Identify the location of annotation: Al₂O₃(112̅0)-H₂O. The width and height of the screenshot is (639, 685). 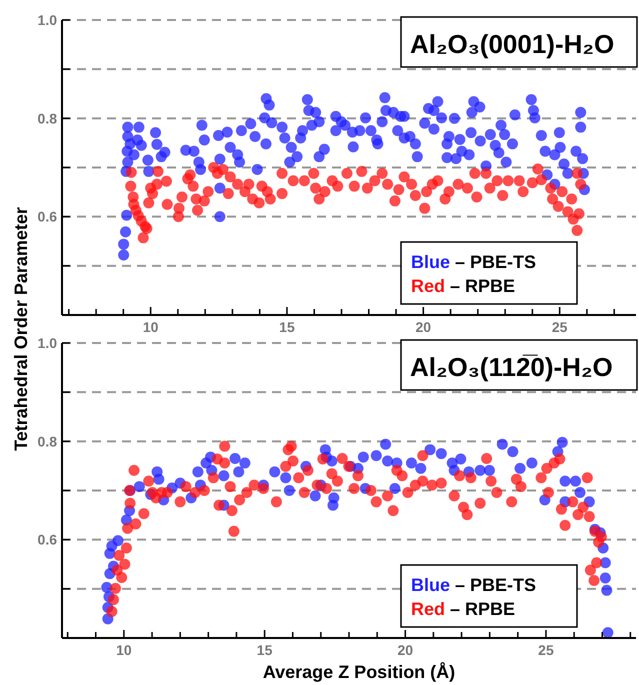
(511, 367).